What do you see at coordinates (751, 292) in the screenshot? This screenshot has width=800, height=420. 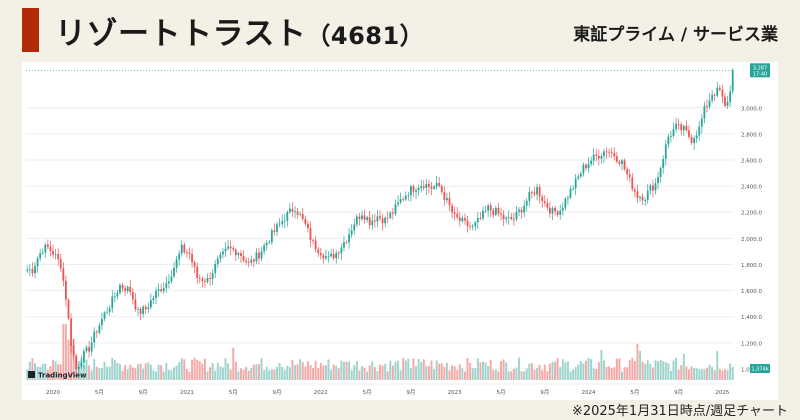 I see `y-tick-label: 1,600.0` at bounding box center [751, 292].